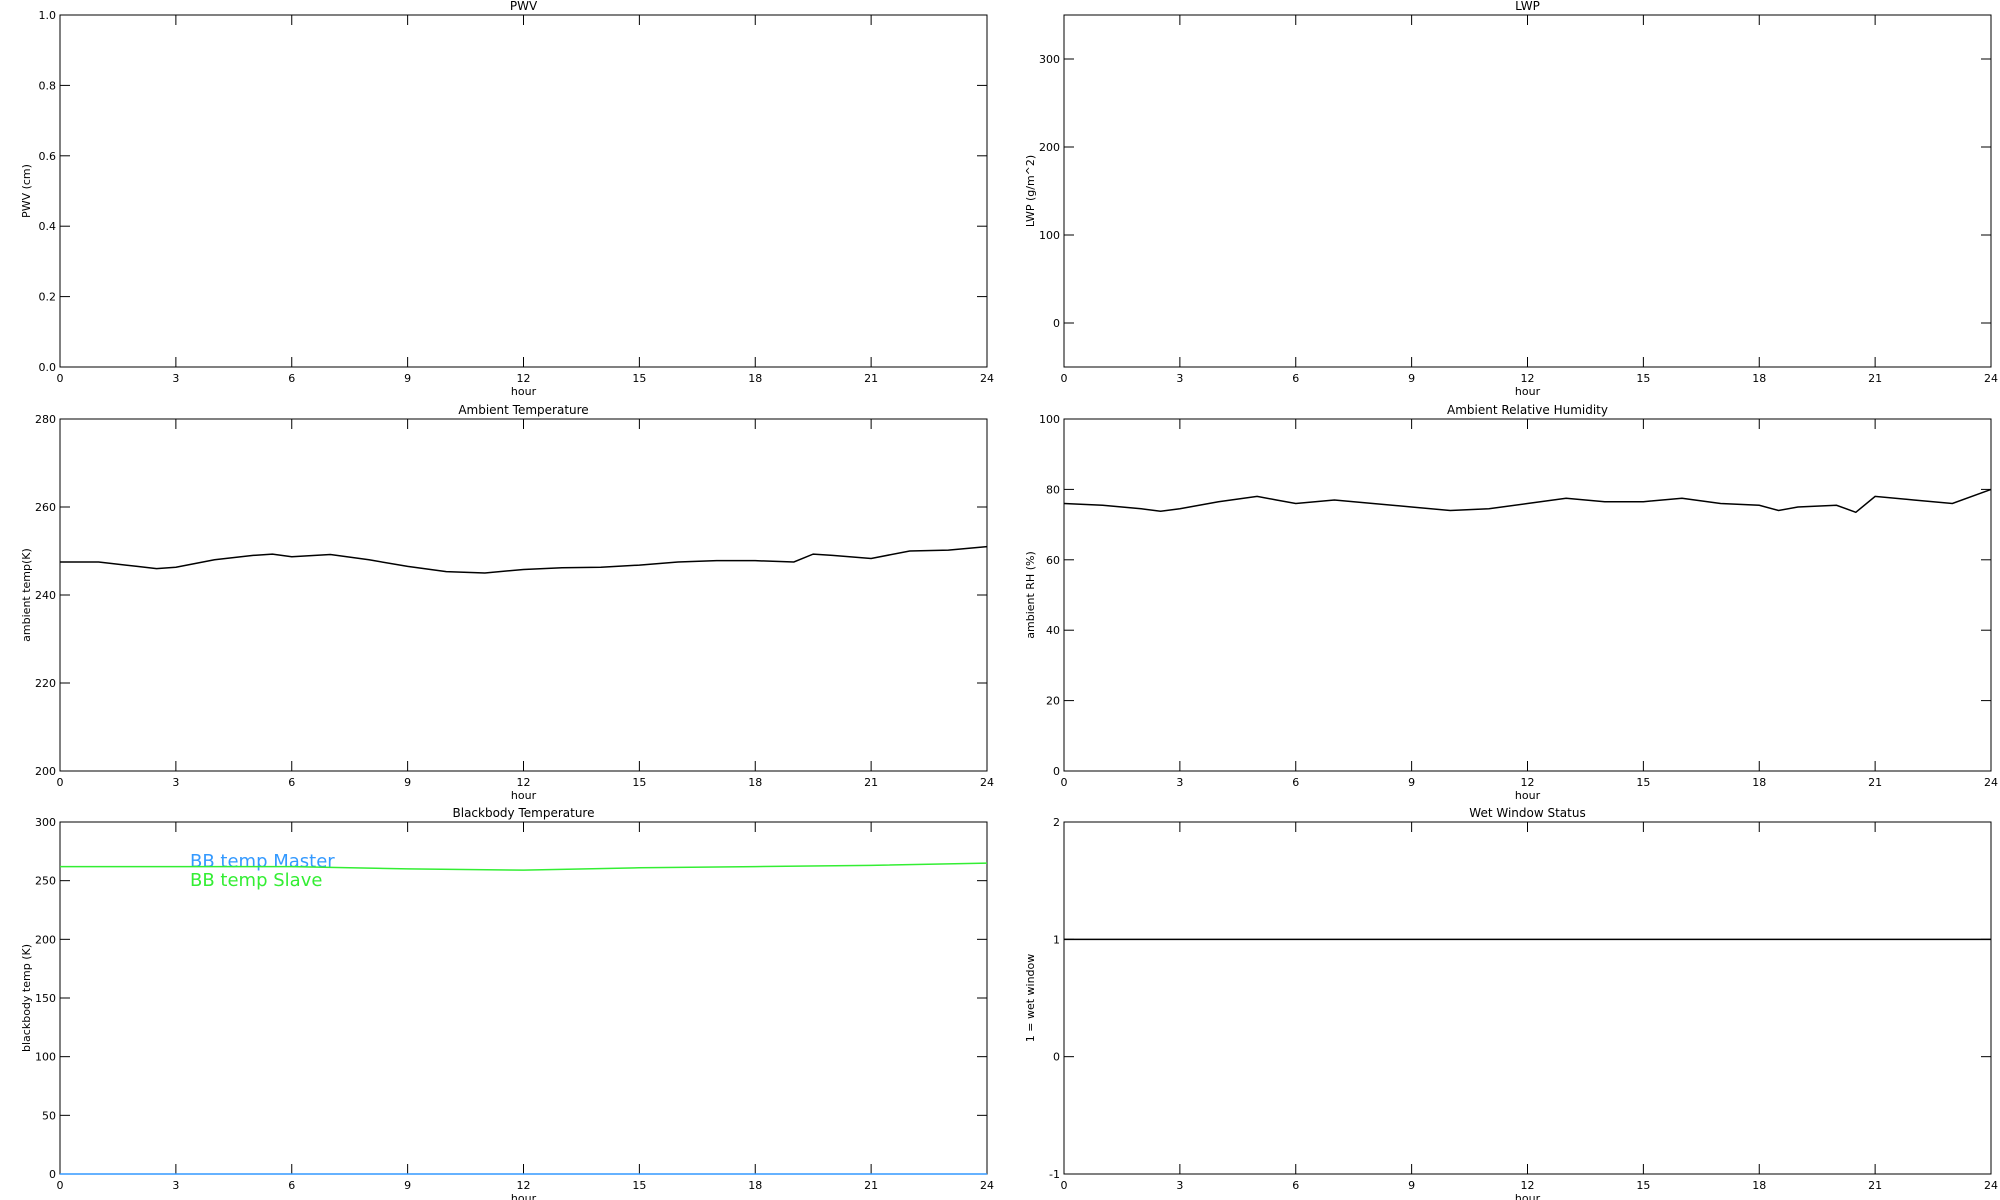 This screenshot has width=2000, height=1200. Describe the element at coordinates (256, 880) in the screenshot. I see `legend-entry: BB temp Slave` at that location.